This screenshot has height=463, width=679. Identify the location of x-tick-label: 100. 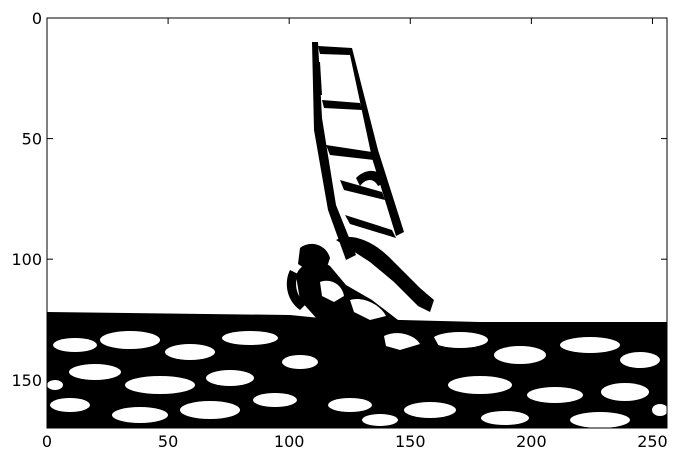
(289, 441).